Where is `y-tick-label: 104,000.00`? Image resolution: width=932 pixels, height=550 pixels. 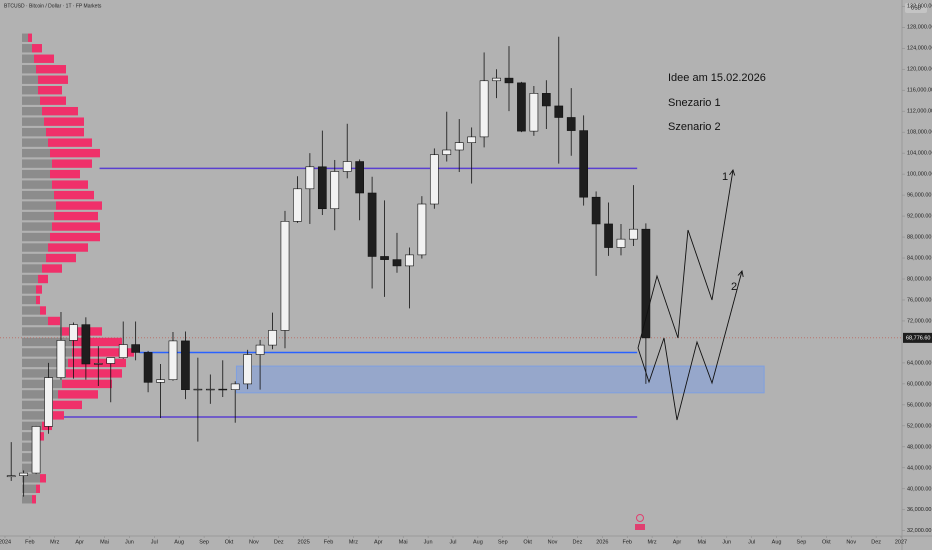 y-tick-label: 104,000.00 is located at coordinates (919, 154).